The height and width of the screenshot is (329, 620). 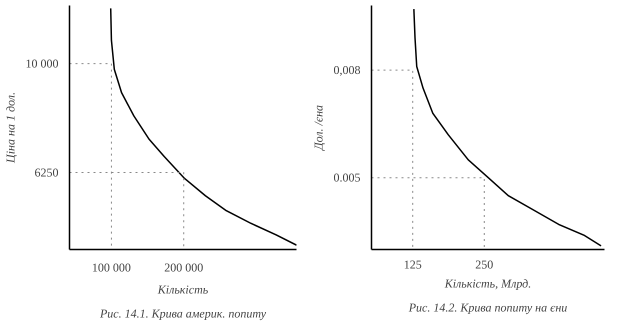 What do you see at coordinates (484, 265) in the screenshot?
I see `x-tick-label: 250` at bounding box center [484, 265].